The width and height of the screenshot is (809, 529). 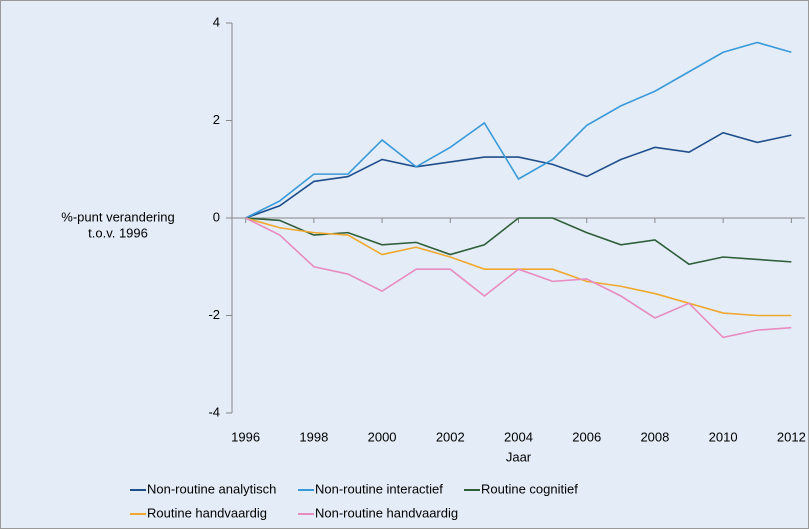 What do you see at coordinates (379, 488) in the screenshot?
I see `legend-label: Non-routine interactief` at bounding box center [379, 488].